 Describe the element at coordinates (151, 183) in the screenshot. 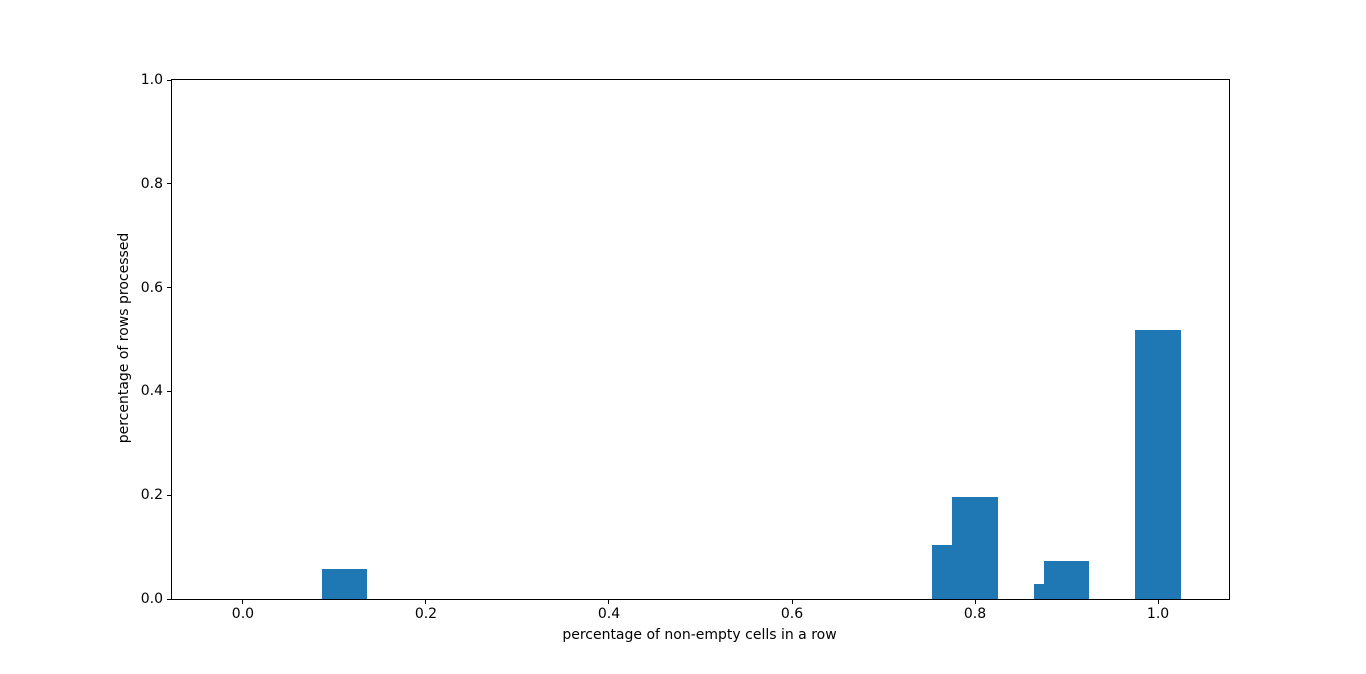

I see `y-tick-label: 0.8` at that location.